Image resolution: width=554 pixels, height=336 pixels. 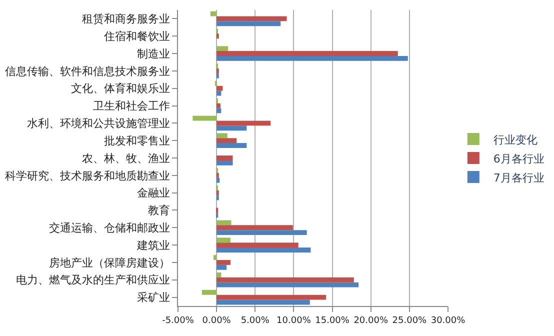 What do you see at coordinates (217, 321) in the screenshot?
I see `x-tick-label: 0.00%` at bounding box center [217, 321].